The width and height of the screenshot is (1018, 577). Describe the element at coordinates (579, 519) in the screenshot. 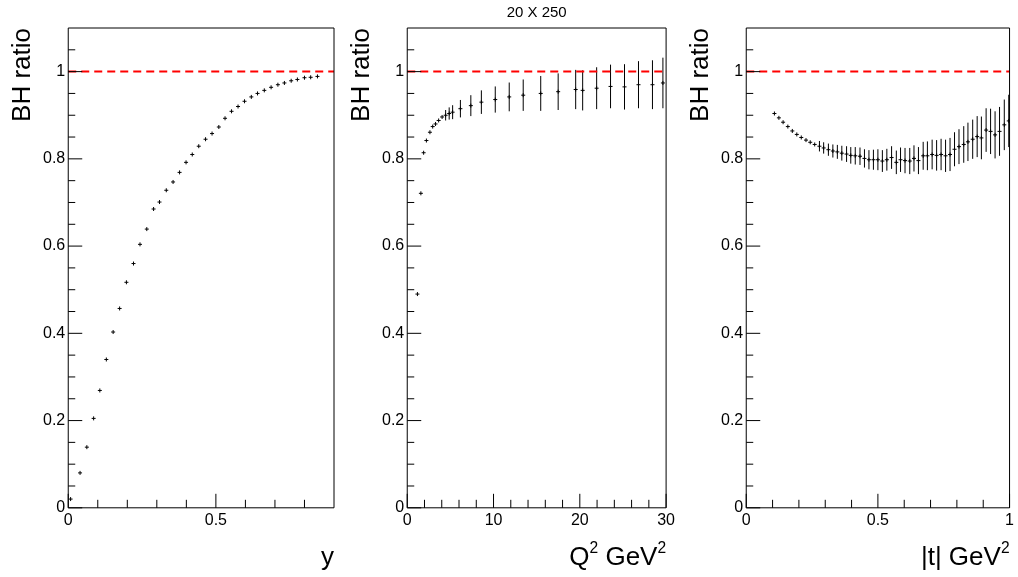

I see `x-tick-label: 20` at that location.